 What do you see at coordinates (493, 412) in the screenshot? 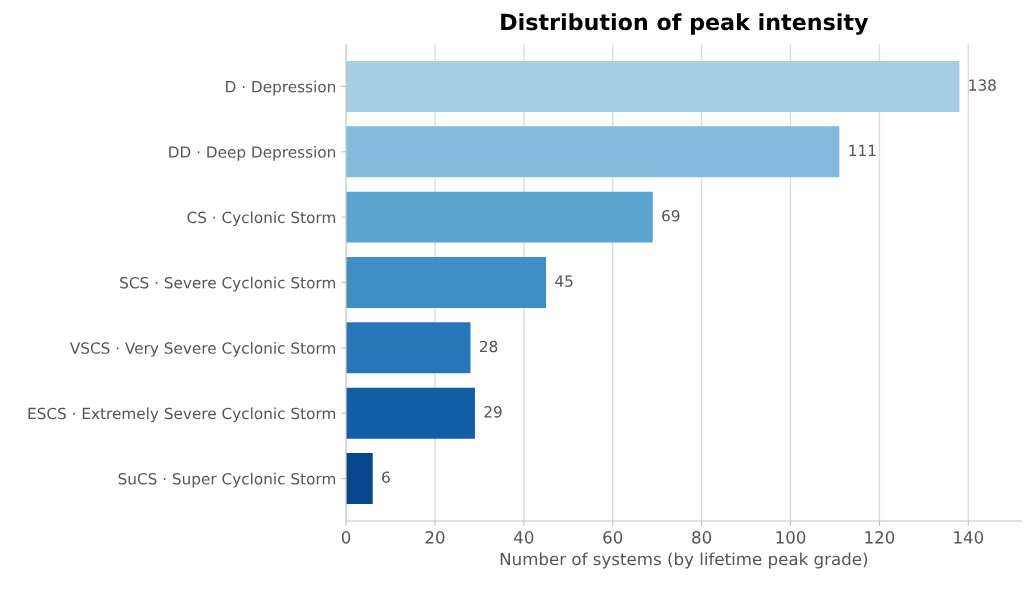
I see `data-label: 29` at bounding box center [493, 412].